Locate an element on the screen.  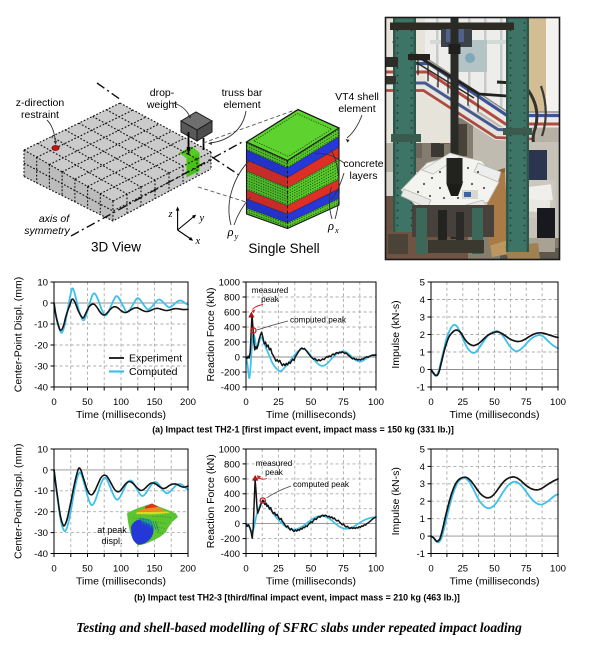
svg-text: concrete is located at coordinates (363, 164).